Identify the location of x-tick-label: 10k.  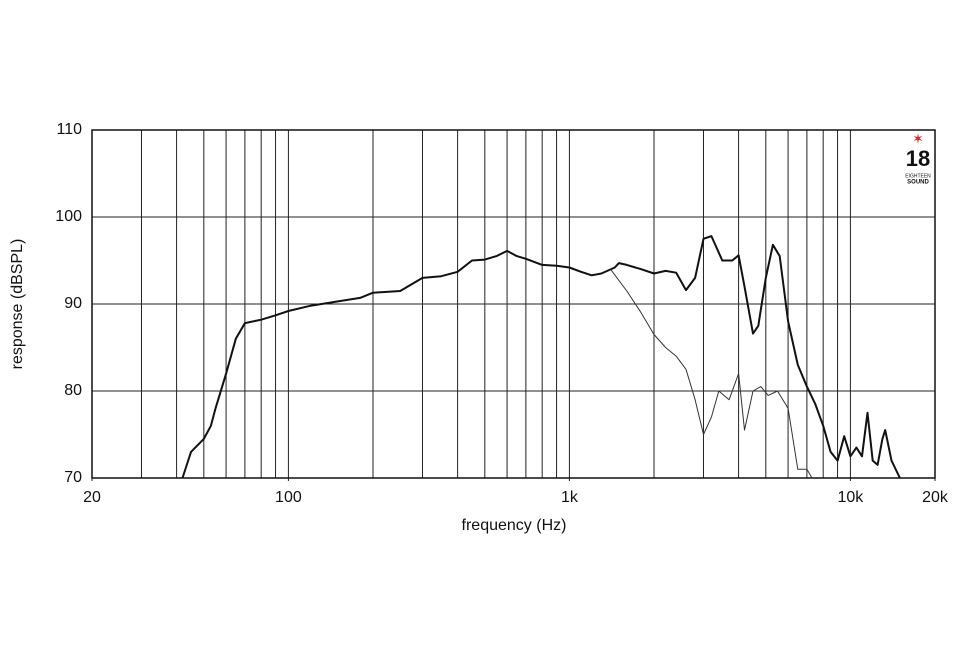
(851, 497).